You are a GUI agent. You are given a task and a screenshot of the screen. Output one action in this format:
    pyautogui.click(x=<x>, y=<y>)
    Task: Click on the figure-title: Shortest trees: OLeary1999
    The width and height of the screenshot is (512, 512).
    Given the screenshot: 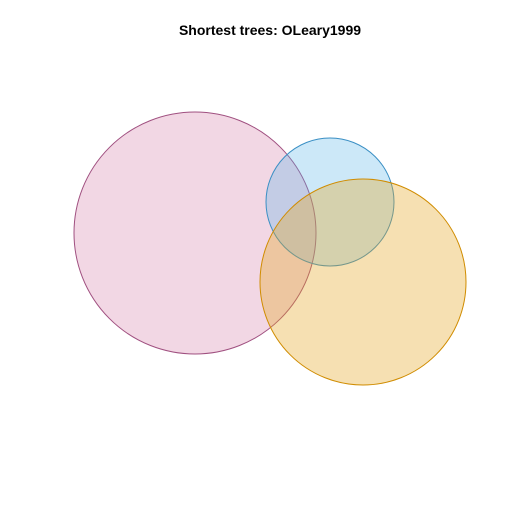 What is the action you would take?
    pyautogui.click(x=270, y=30)
    